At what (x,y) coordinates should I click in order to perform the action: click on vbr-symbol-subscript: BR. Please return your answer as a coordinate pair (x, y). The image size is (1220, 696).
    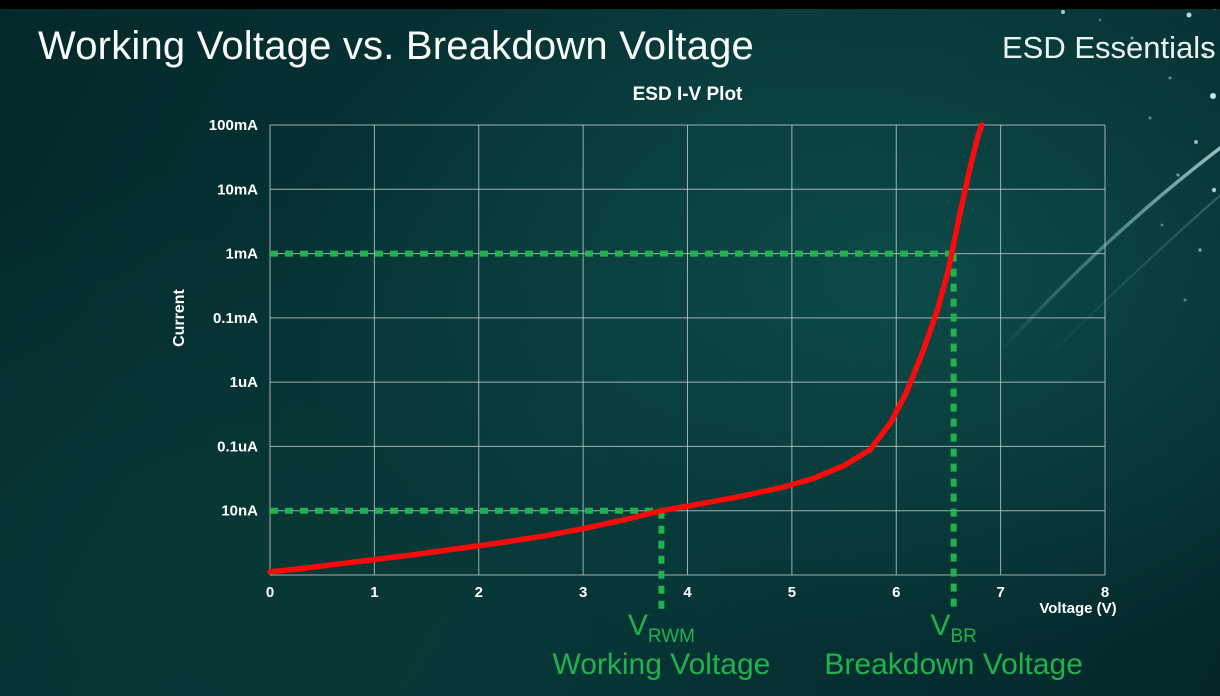
    Looking at the image, I should click on (963, 636).